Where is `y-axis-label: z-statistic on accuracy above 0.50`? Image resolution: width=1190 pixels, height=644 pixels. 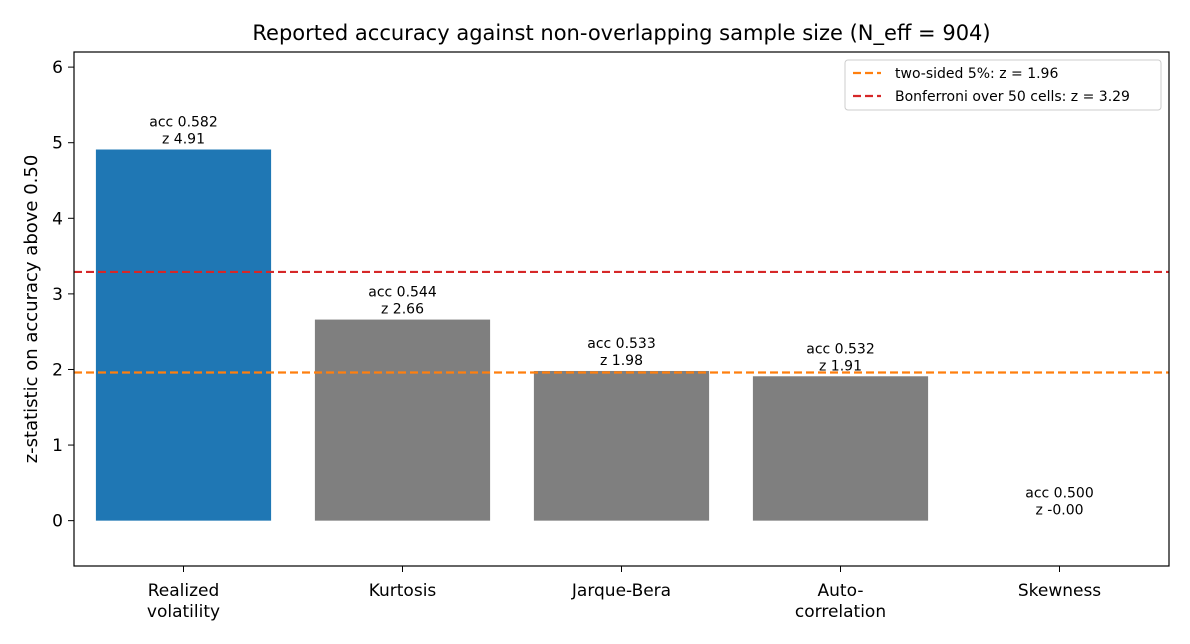 y-axis-label: z-statistic on accuracy above 0.50 is located at coordinates (31, 309).